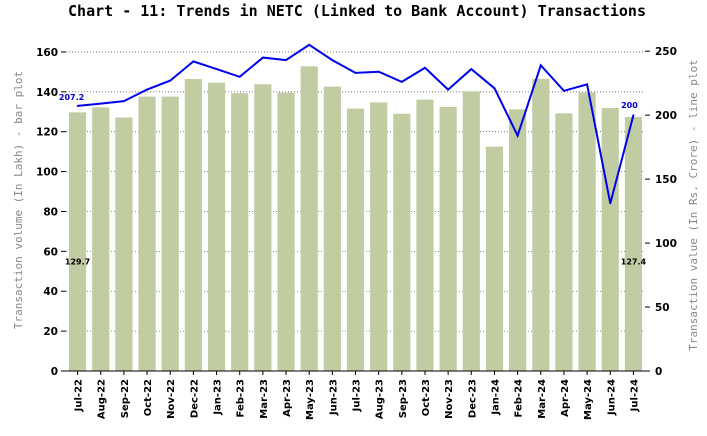 Image resolution: width=707 pixels, height=436 pixels. I want to click on y2-tick-label: 150, so click(666, 180).